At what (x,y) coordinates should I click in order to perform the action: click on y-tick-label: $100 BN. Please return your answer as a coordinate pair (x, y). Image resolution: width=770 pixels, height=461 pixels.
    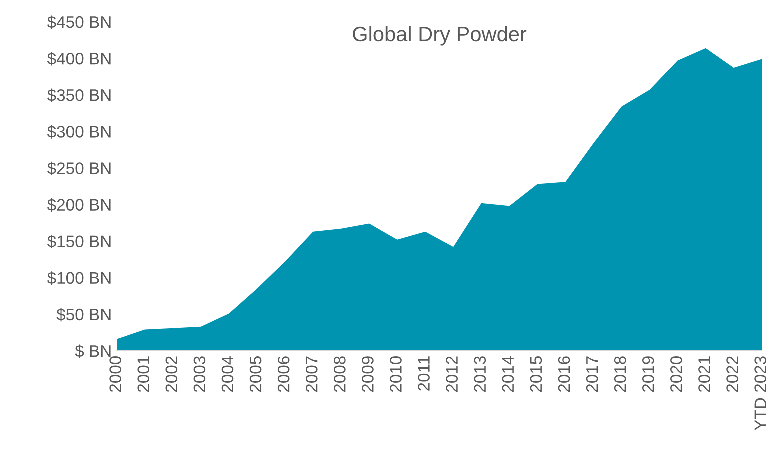
    Looking at the image, I should click on (79, 279).